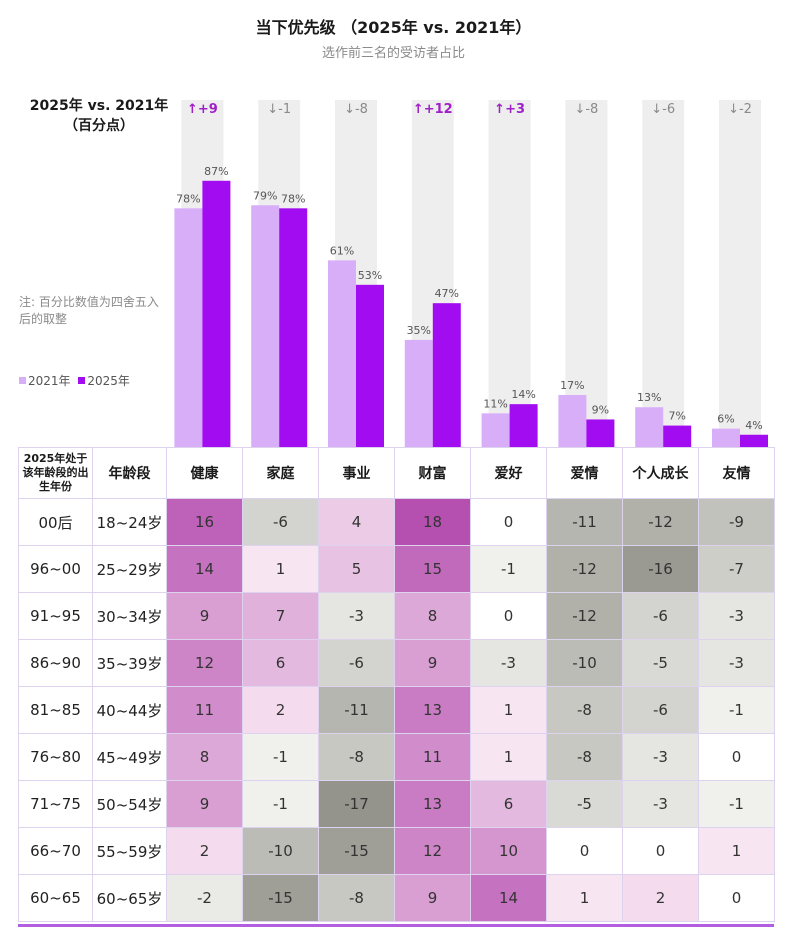 Image resolution: width=787 pixels, height=943 pixels. What do you see at coordinates (188, 198) in the screenshot?
I see `bar-label-2021-0: 78%` at bounding box center [188, 198].